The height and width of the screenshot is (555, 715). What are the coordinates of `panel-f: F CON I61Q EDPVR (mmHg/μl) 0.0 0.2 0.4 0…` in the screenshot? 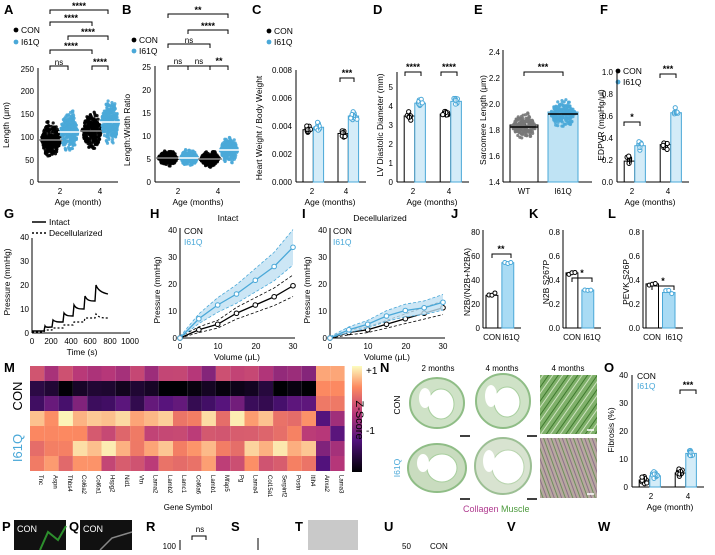 It's located at (642, 104).